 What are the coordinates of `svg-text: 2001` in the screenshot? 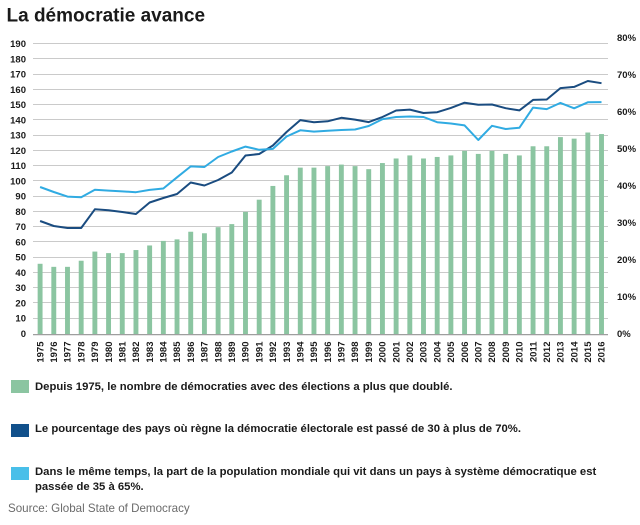 It's located at (396, 352).